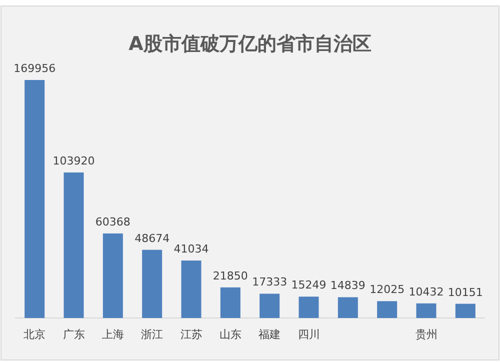 The height and width of the screenshot is (362, 500). I want to click on data-label: 60368, so click(112, 221).